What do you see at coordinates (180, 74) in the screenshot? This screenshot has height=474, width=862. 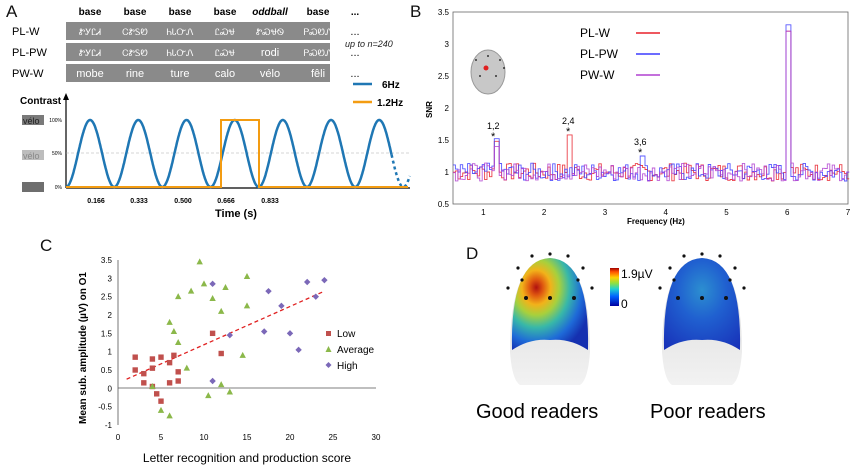 I see `stim-2-2: ture` at bounding box center [180, 74].